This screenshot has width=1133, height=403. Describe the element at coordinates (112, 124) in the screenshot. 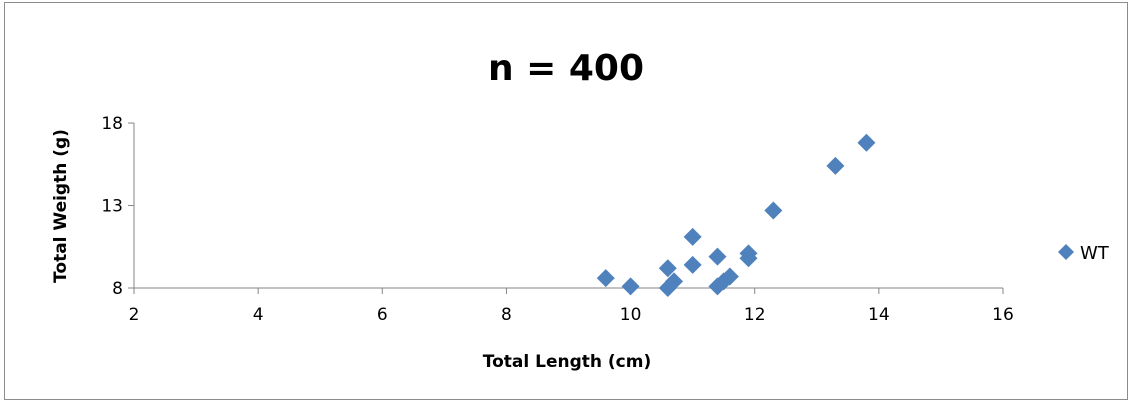

I see `y-tick-label: 18` at that location.